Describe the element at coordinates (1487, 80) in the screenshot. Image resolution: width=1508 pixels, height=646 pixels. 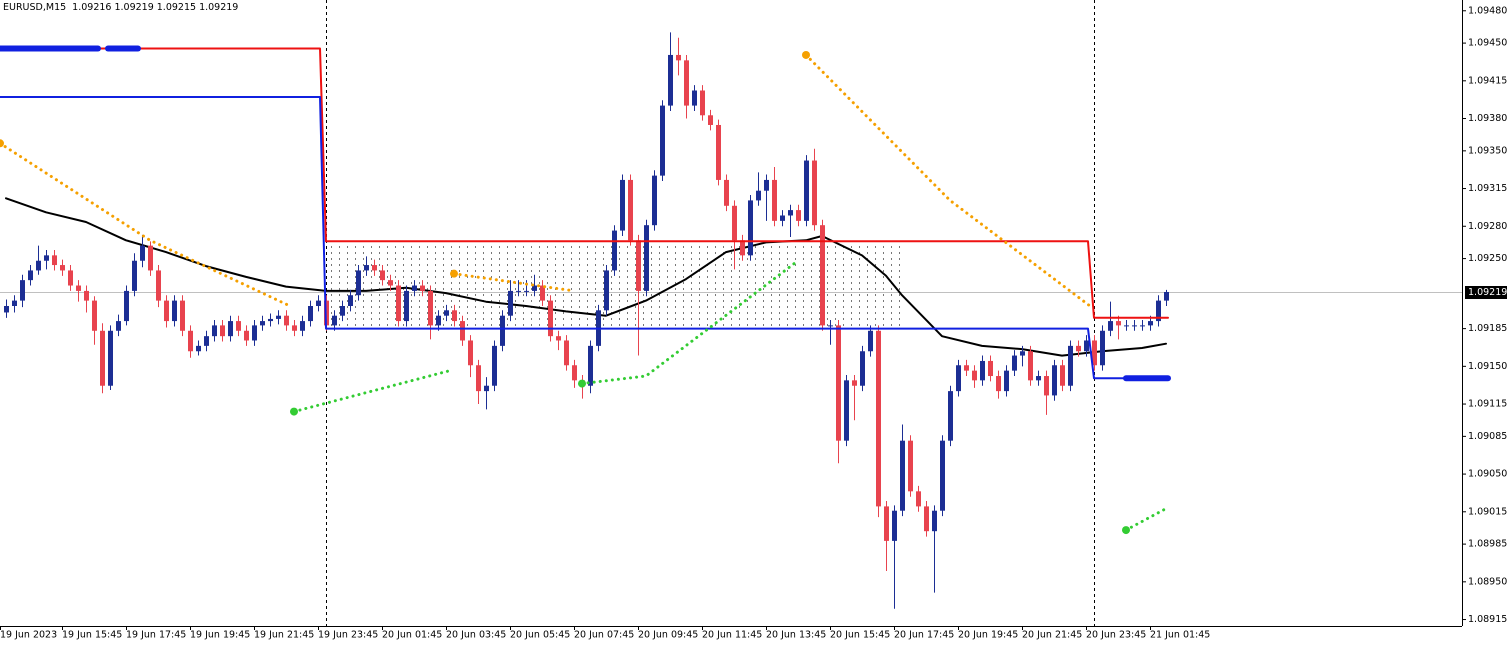
I see `y-tick-label: 1.09415` at that location.